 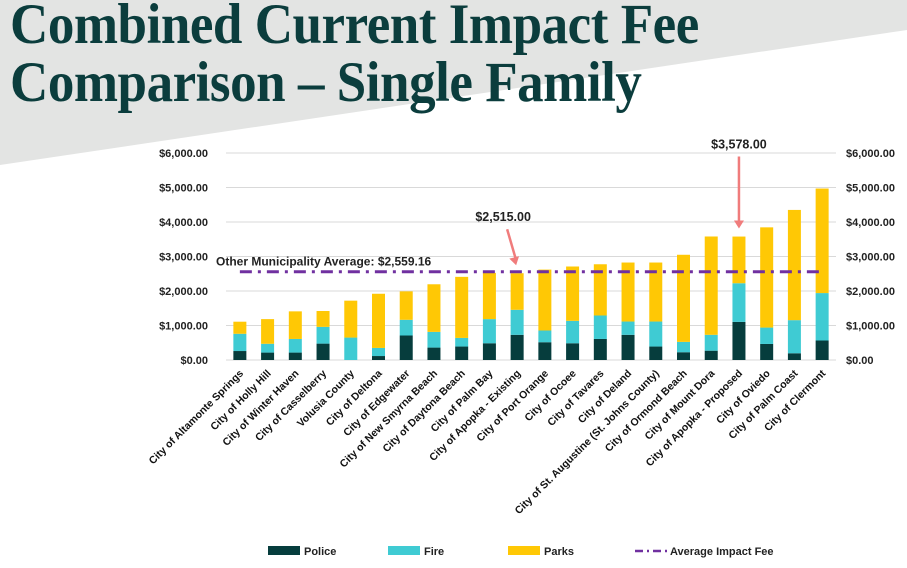 I want to click on y-tick-label-left: $1,000.00, so click(x=183, y=327).